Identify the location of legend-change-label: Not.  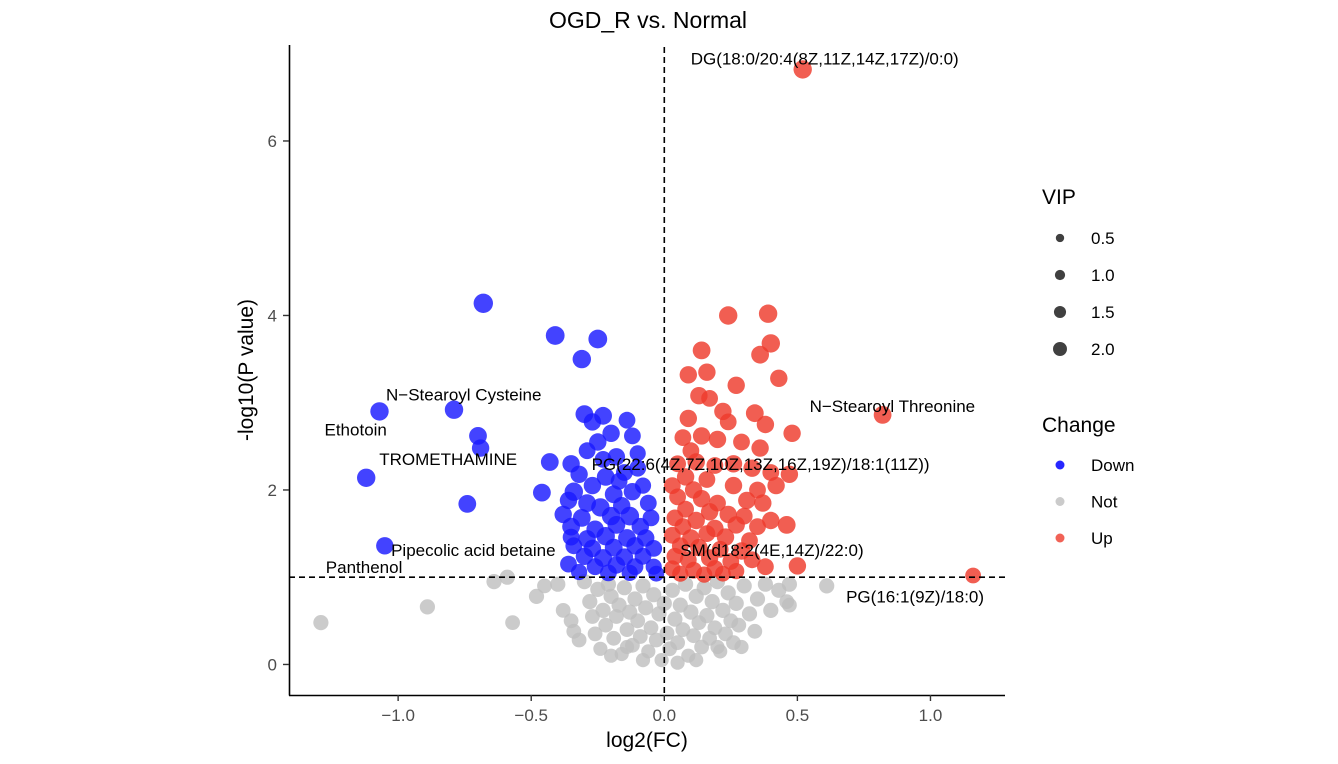
(1104, 502).